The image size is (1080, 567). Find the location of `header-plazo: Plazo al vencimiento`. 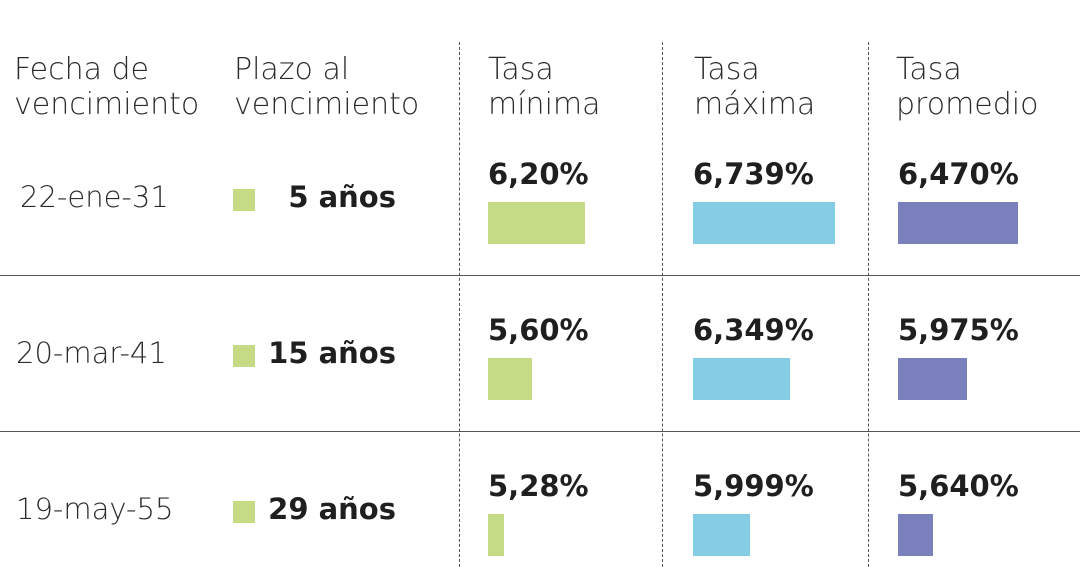

header-plazo: Plazo al vencimiento is located at coordinates (326, 87).